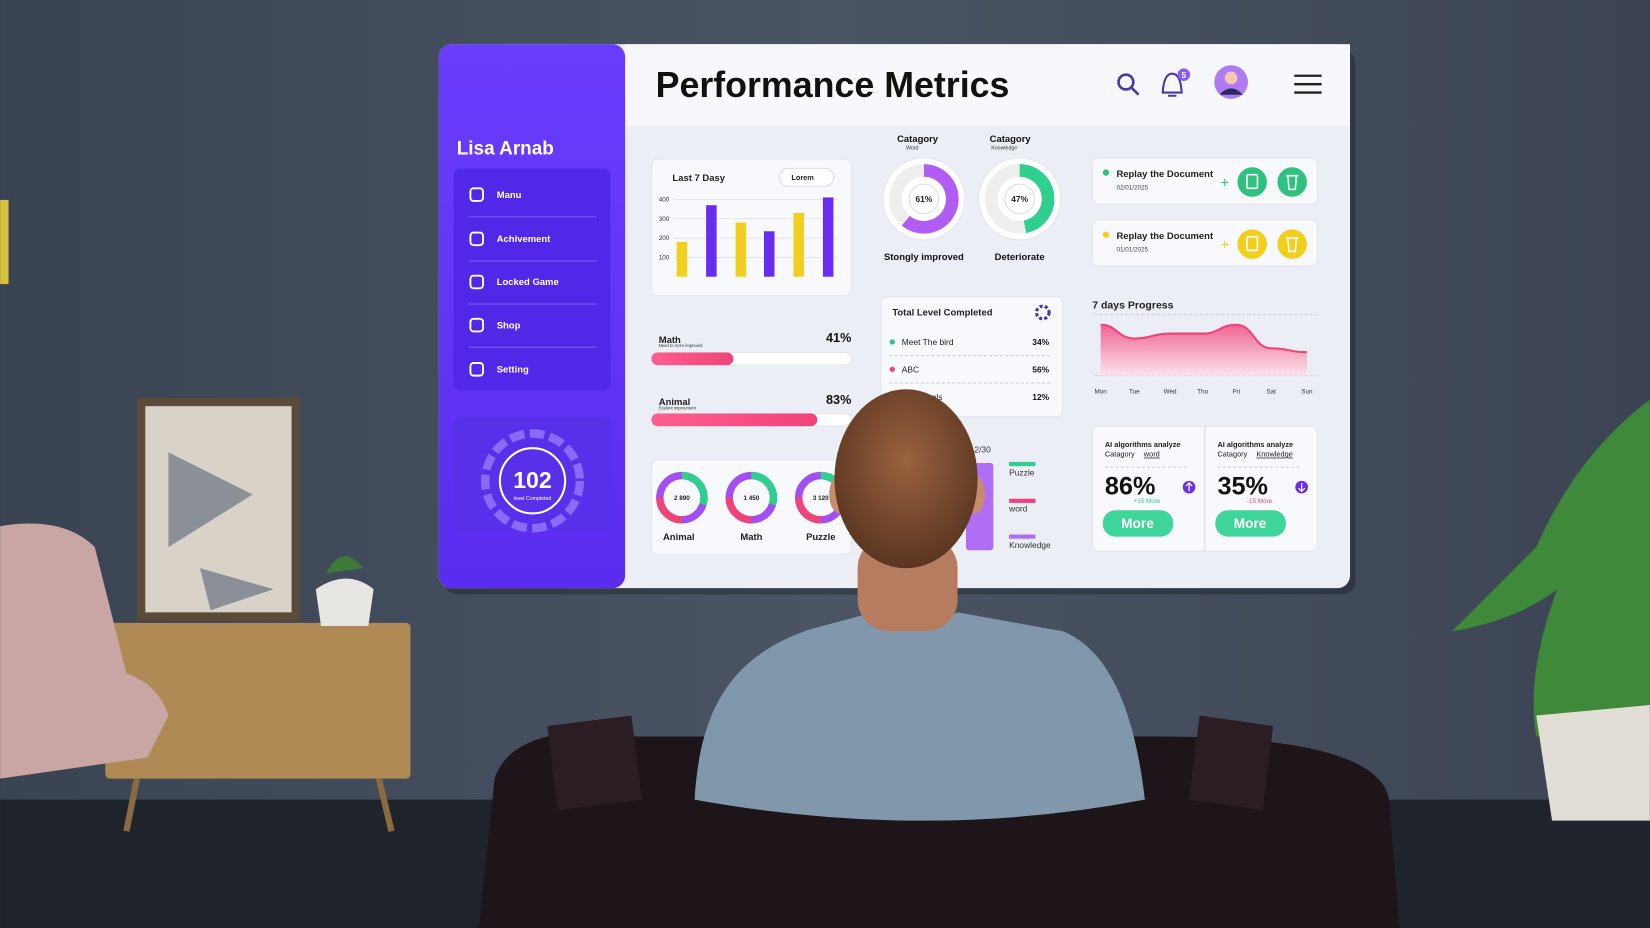  Describe the element at coordinates (1242, 487) in the screenshot. I see `ai-value: 35%` at that location.